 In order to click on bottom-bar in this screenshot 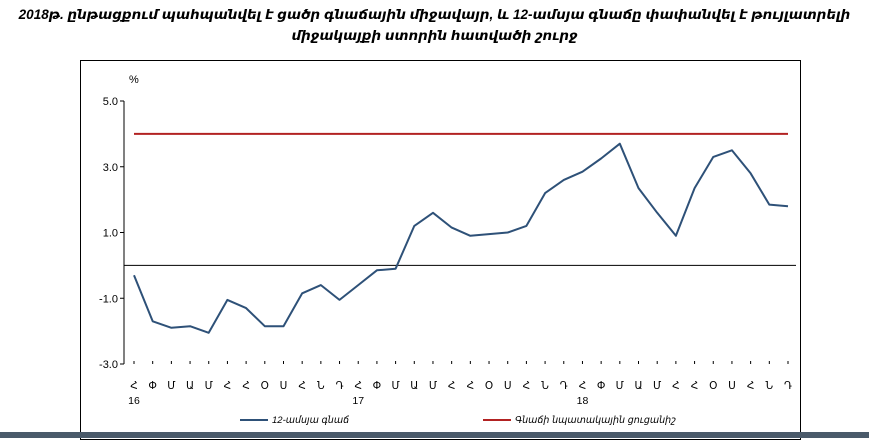, I will do `click(434, 435)`.